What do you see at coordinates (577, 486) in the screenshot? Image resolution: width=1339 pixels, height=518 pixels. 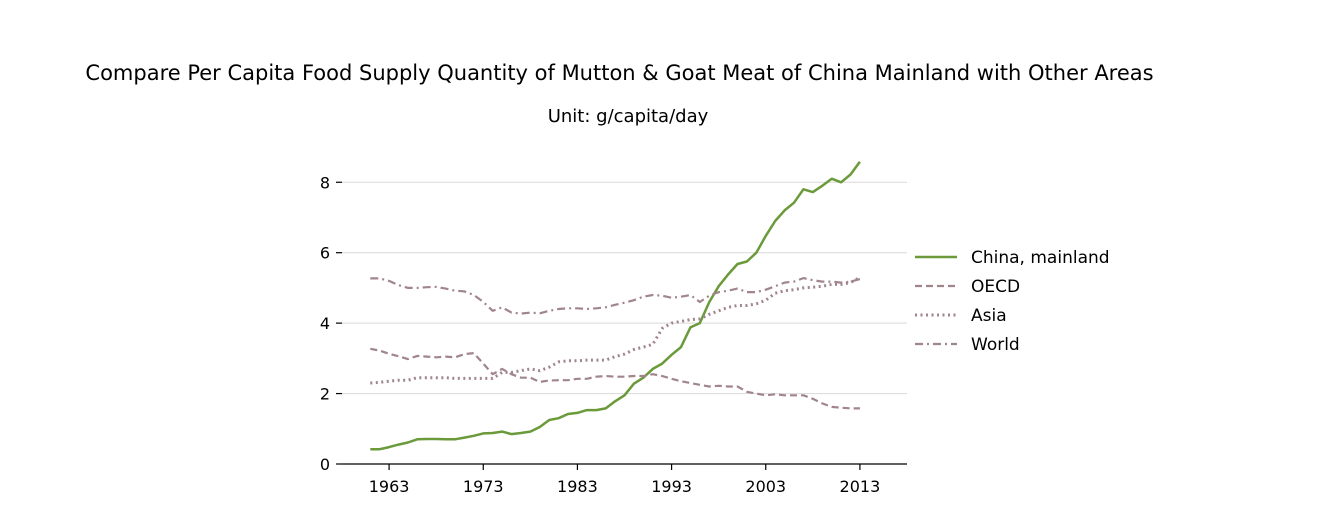 I see `x-tick-label: 1983` at bounding box center [577, 486].